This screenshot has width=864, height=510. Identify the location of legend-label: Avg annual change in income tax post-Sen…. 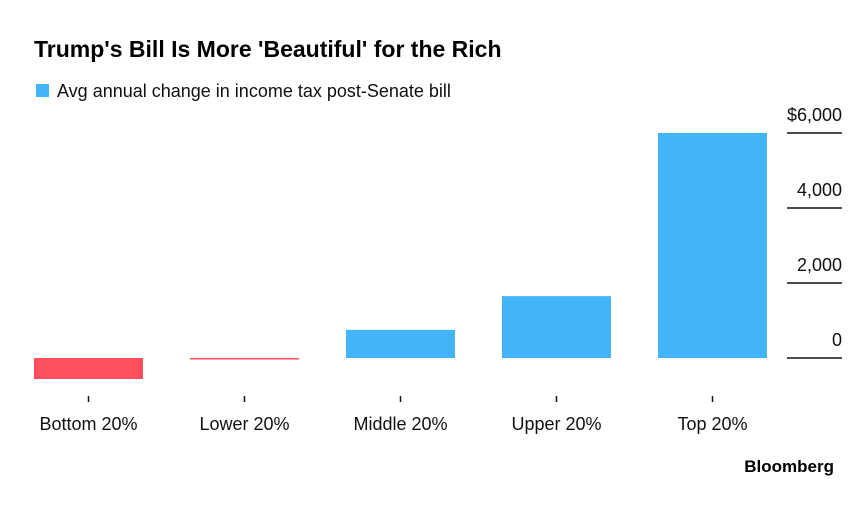
(254, 91).